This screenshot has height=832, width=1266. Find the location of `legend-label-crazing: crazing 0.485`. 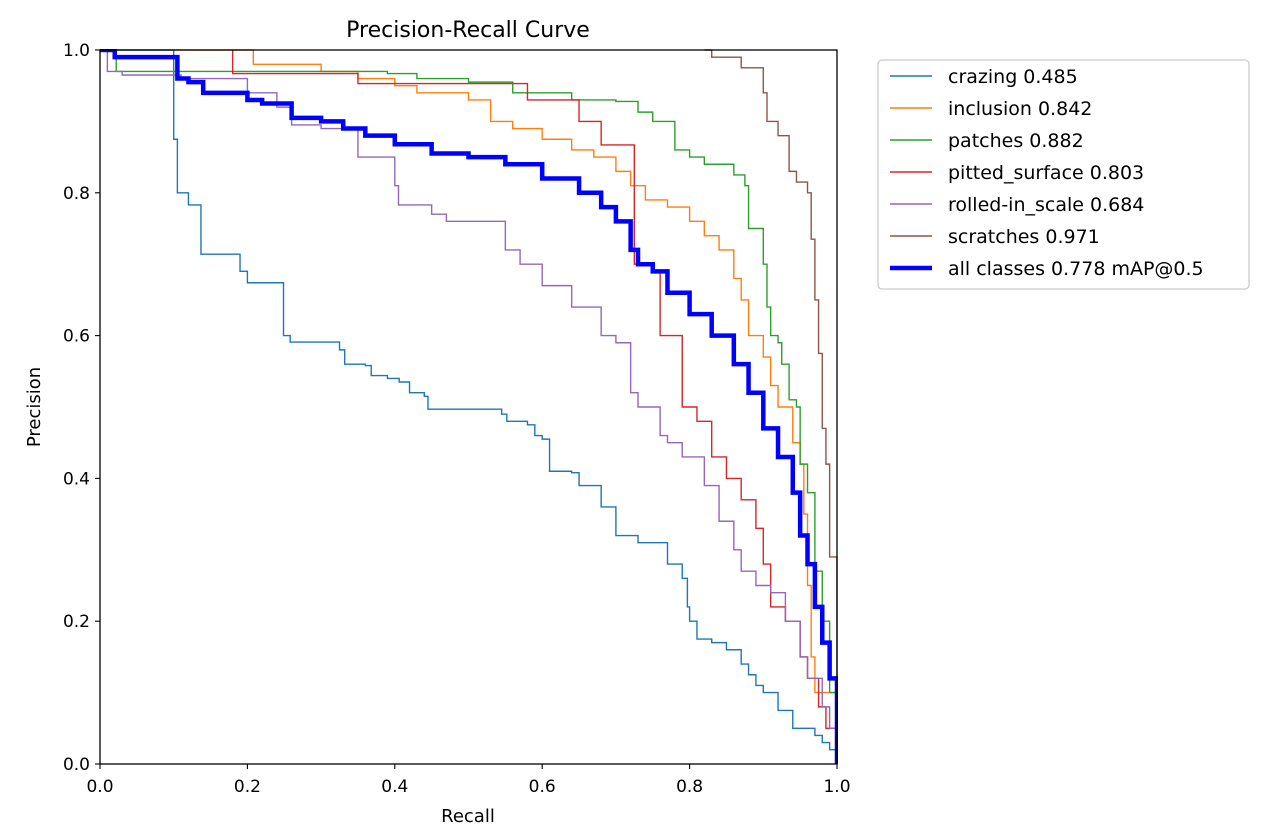

legend-label-crazing: crazing 0.485 is located at coordinates (1013, 77).